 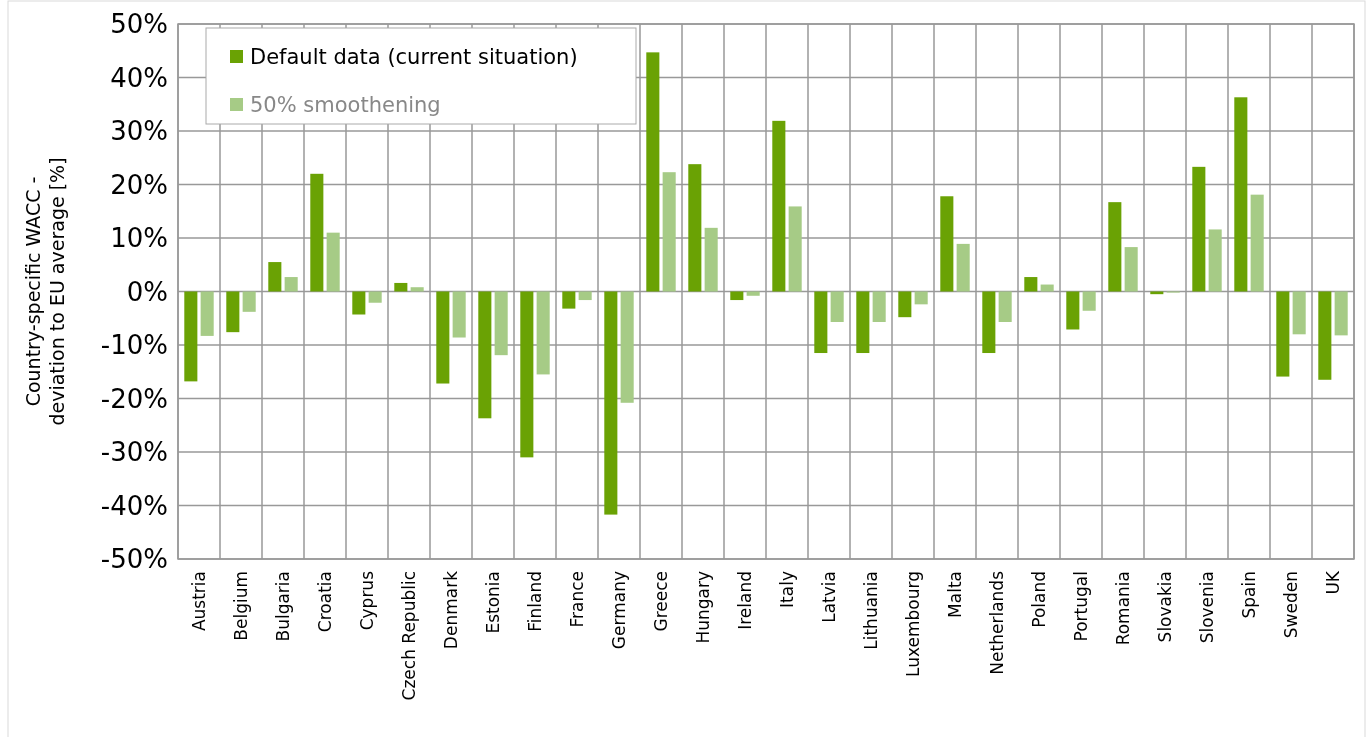 I want to click on y-tick-label: -30%, so click(x=134, y=452).